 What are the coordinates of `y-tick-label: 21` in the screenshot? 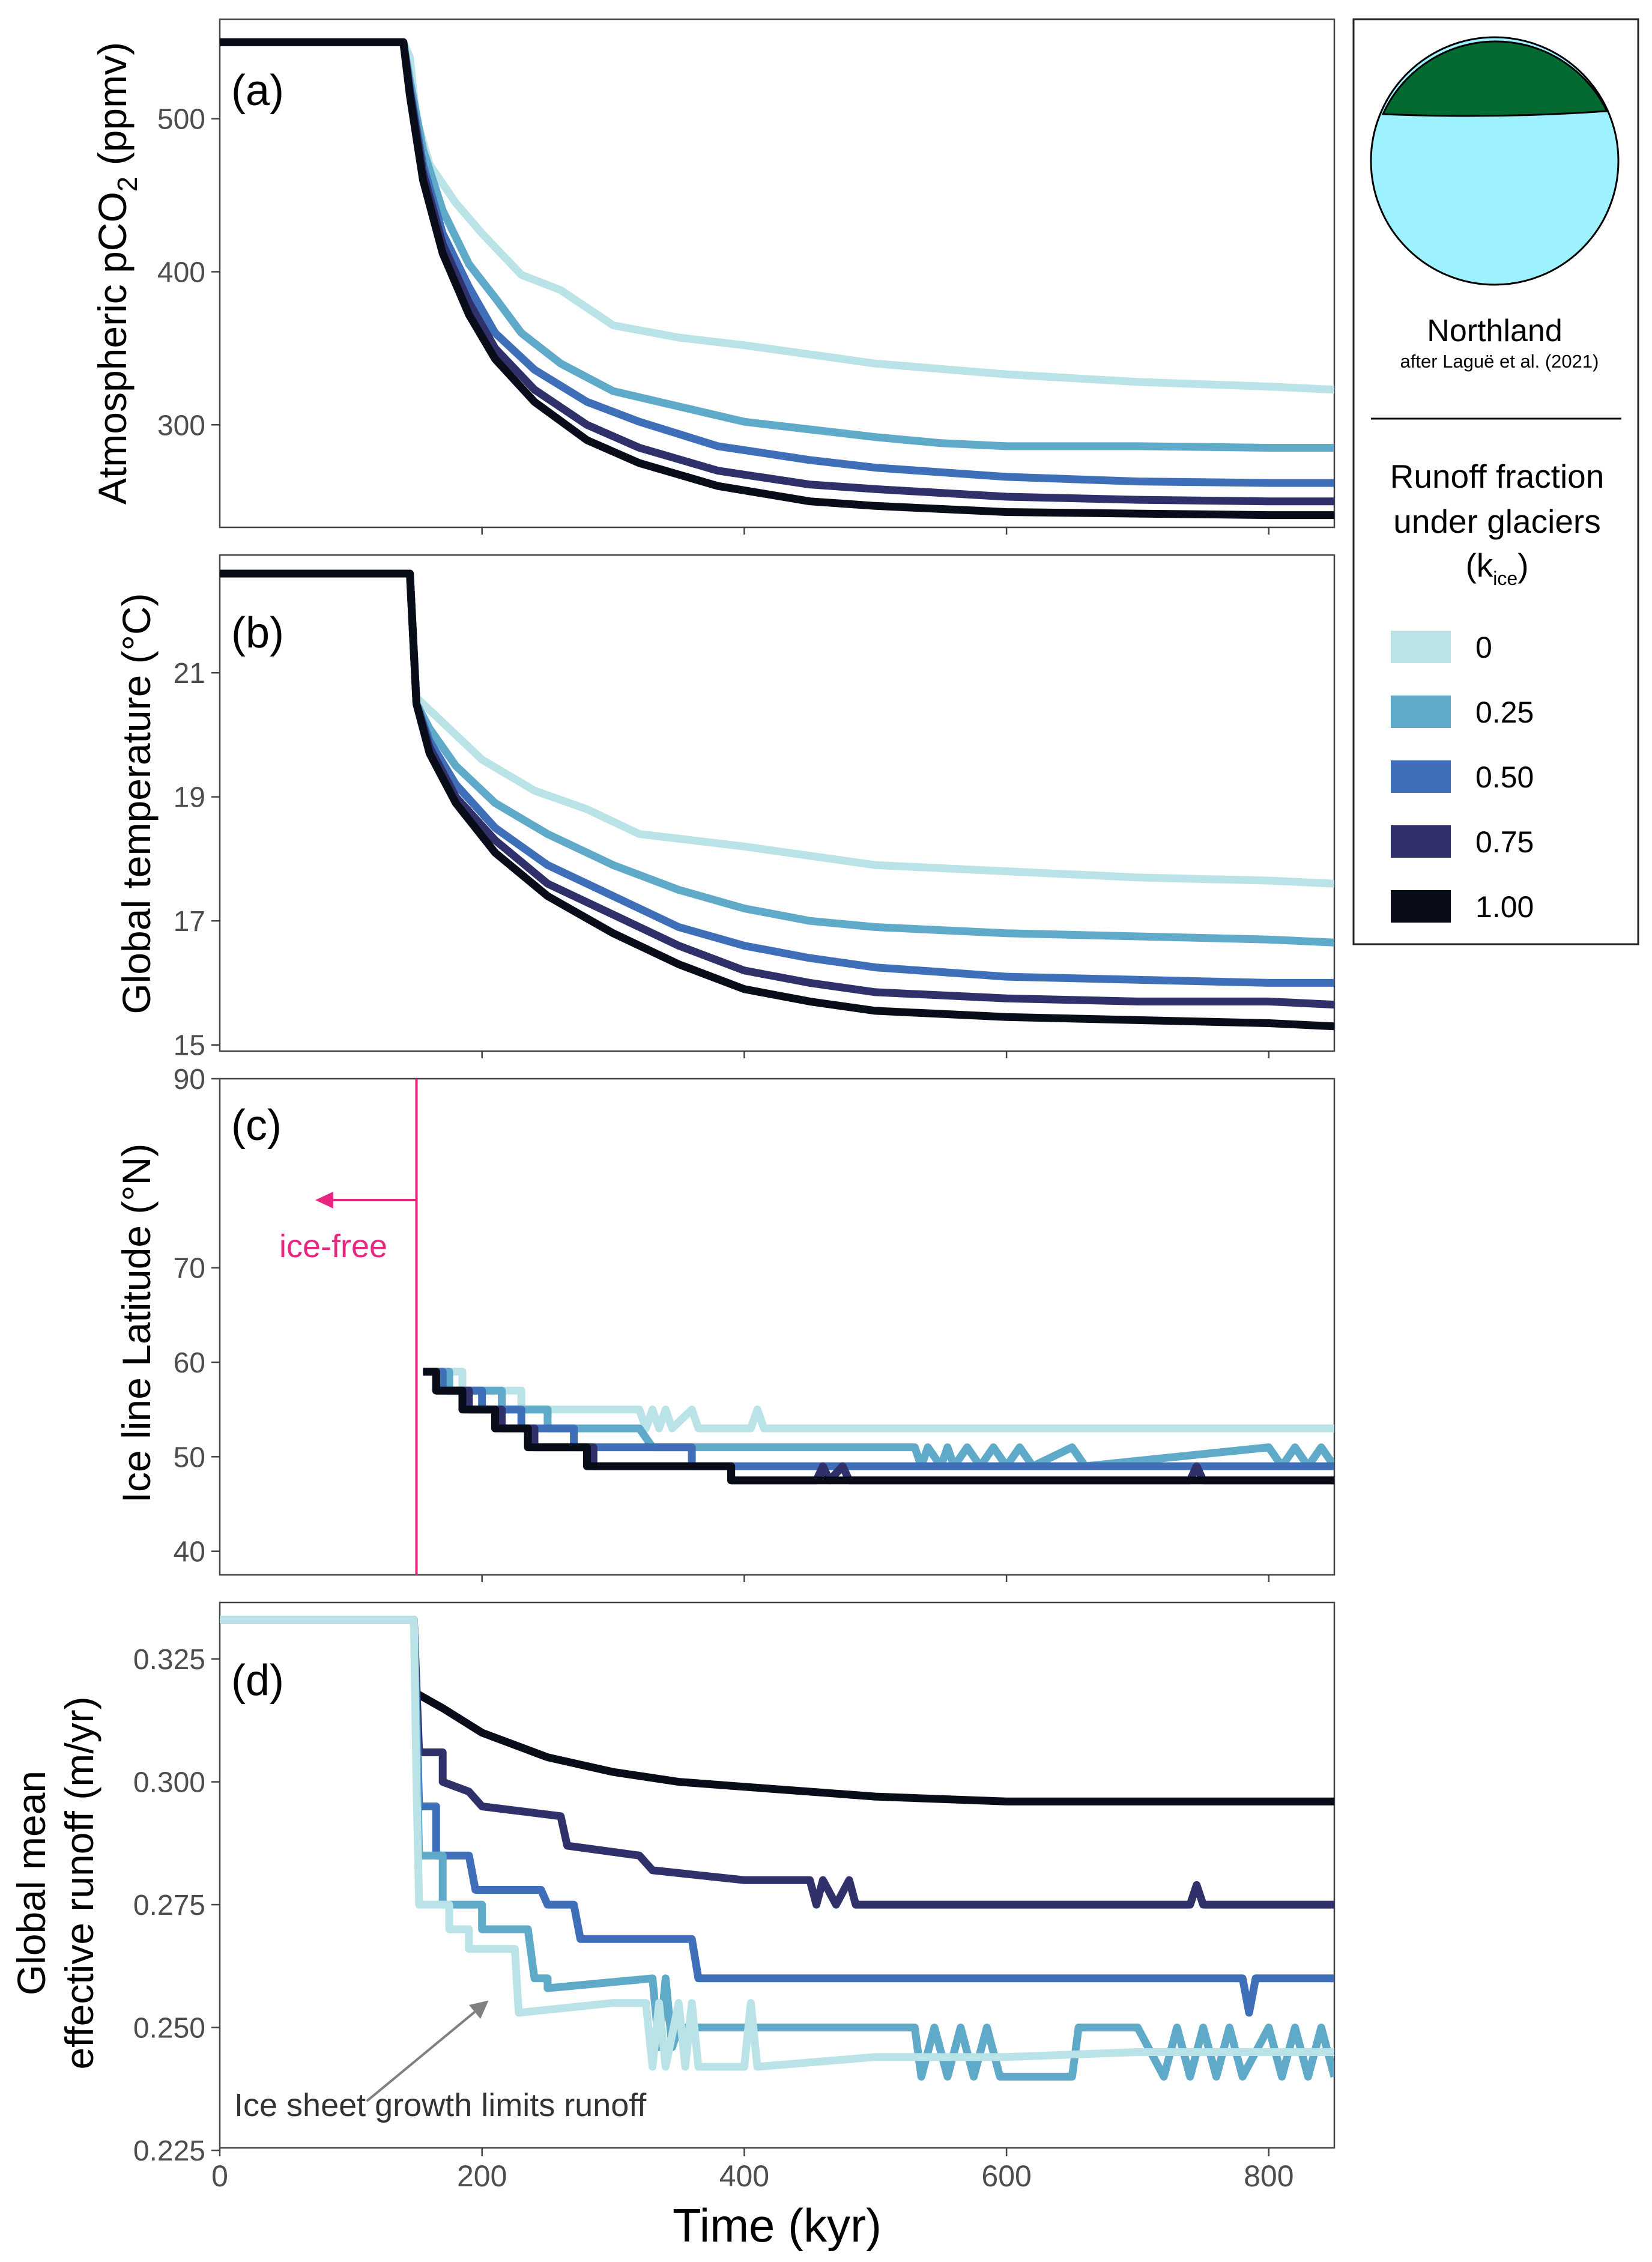 It's located at (190, 674).